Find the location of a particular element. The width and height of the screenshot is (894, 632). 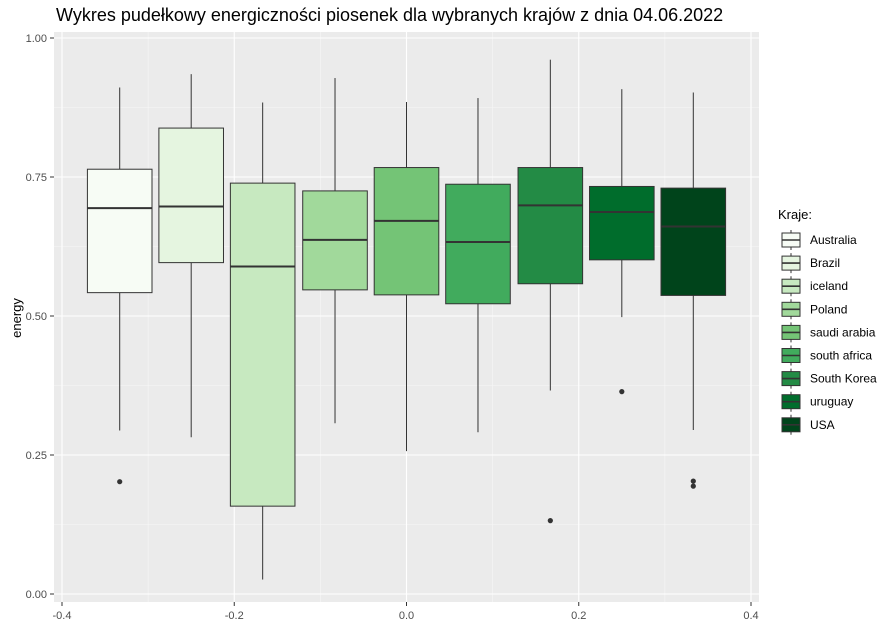

x-axis: -0.4 -0.2 0.0 0.2 0.4 is located at coordinates (406, 612).